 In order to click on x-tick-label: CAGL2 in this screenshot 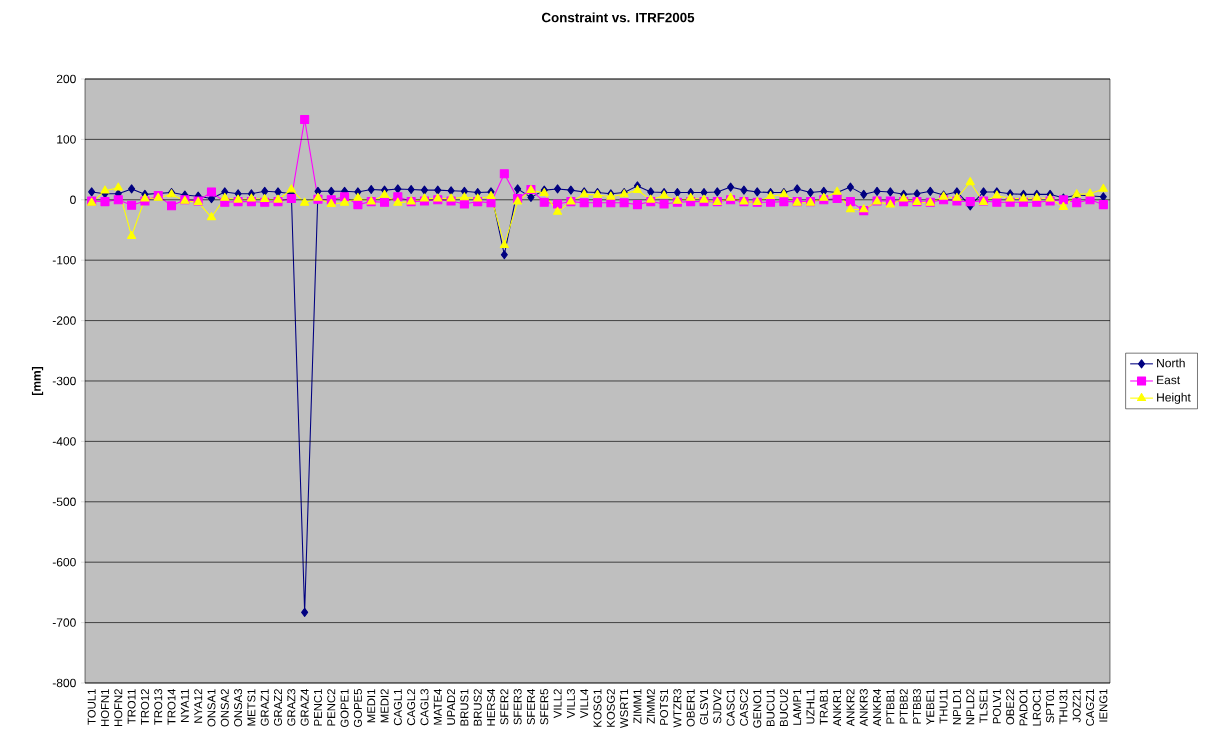, I will do `click(411, 707)`.